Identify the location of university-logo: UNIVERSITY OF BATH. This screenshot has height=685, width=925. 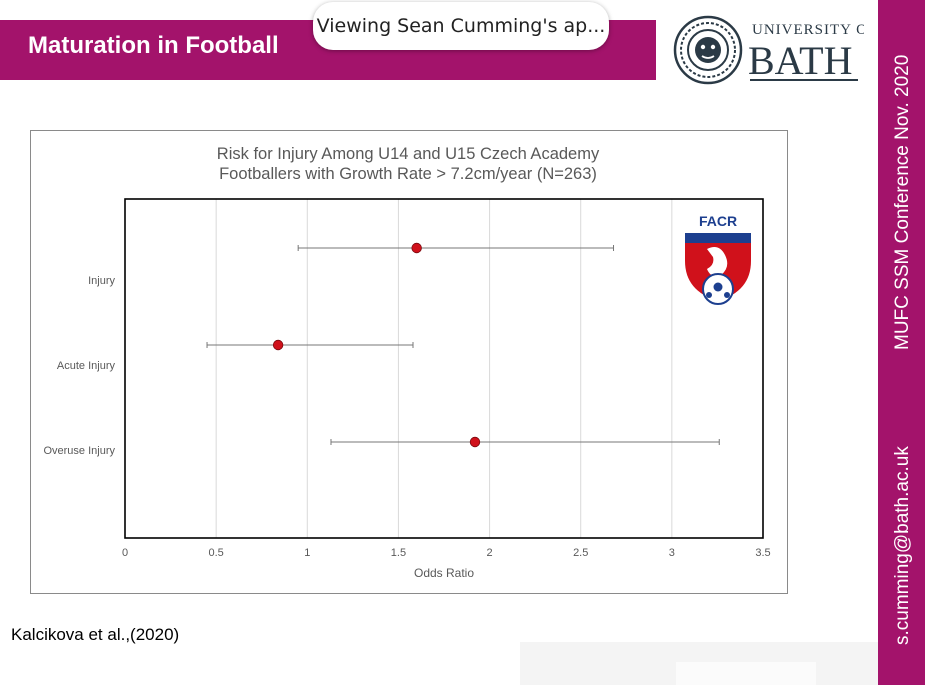
(768, 50).